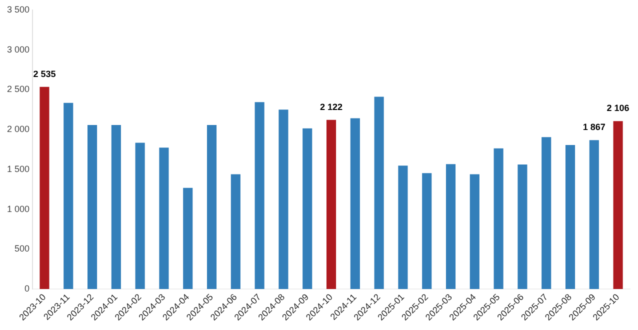 The image size is (638, 330). What do you see at coordinates (18, 209) in the screenshot?
I see `y-tick-label: 1 000` at bounding box center [18, 209].